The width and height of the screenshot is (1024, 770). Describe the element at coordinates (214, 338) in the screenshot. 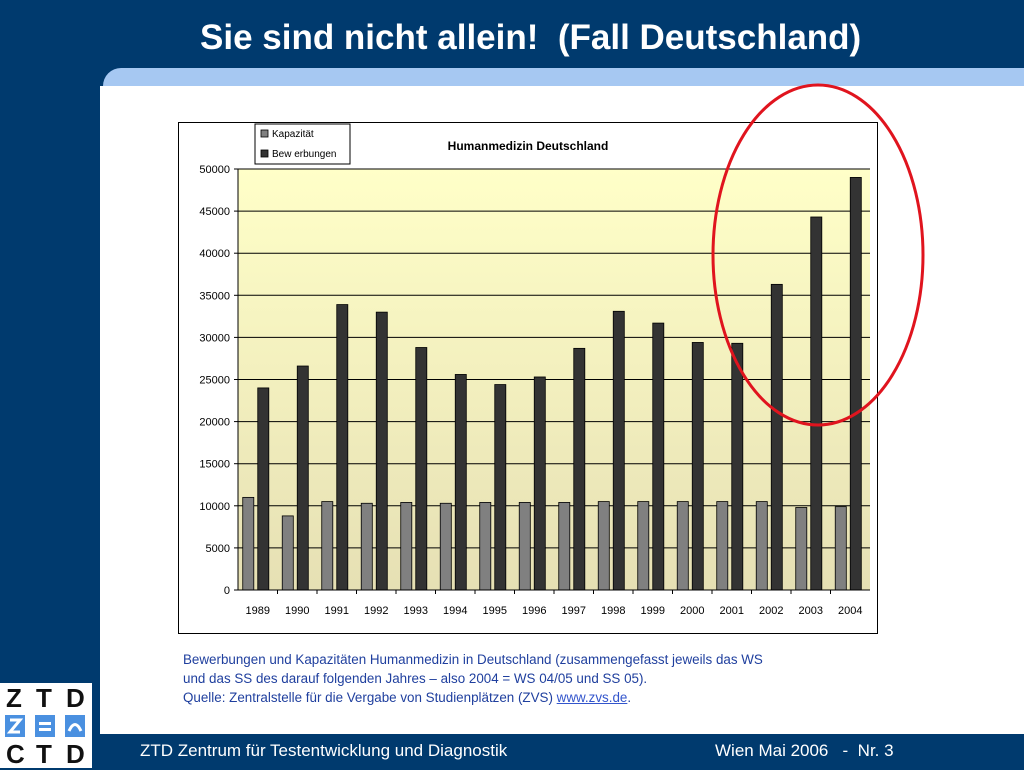

I see `y-tick-label: 30000` at that location.